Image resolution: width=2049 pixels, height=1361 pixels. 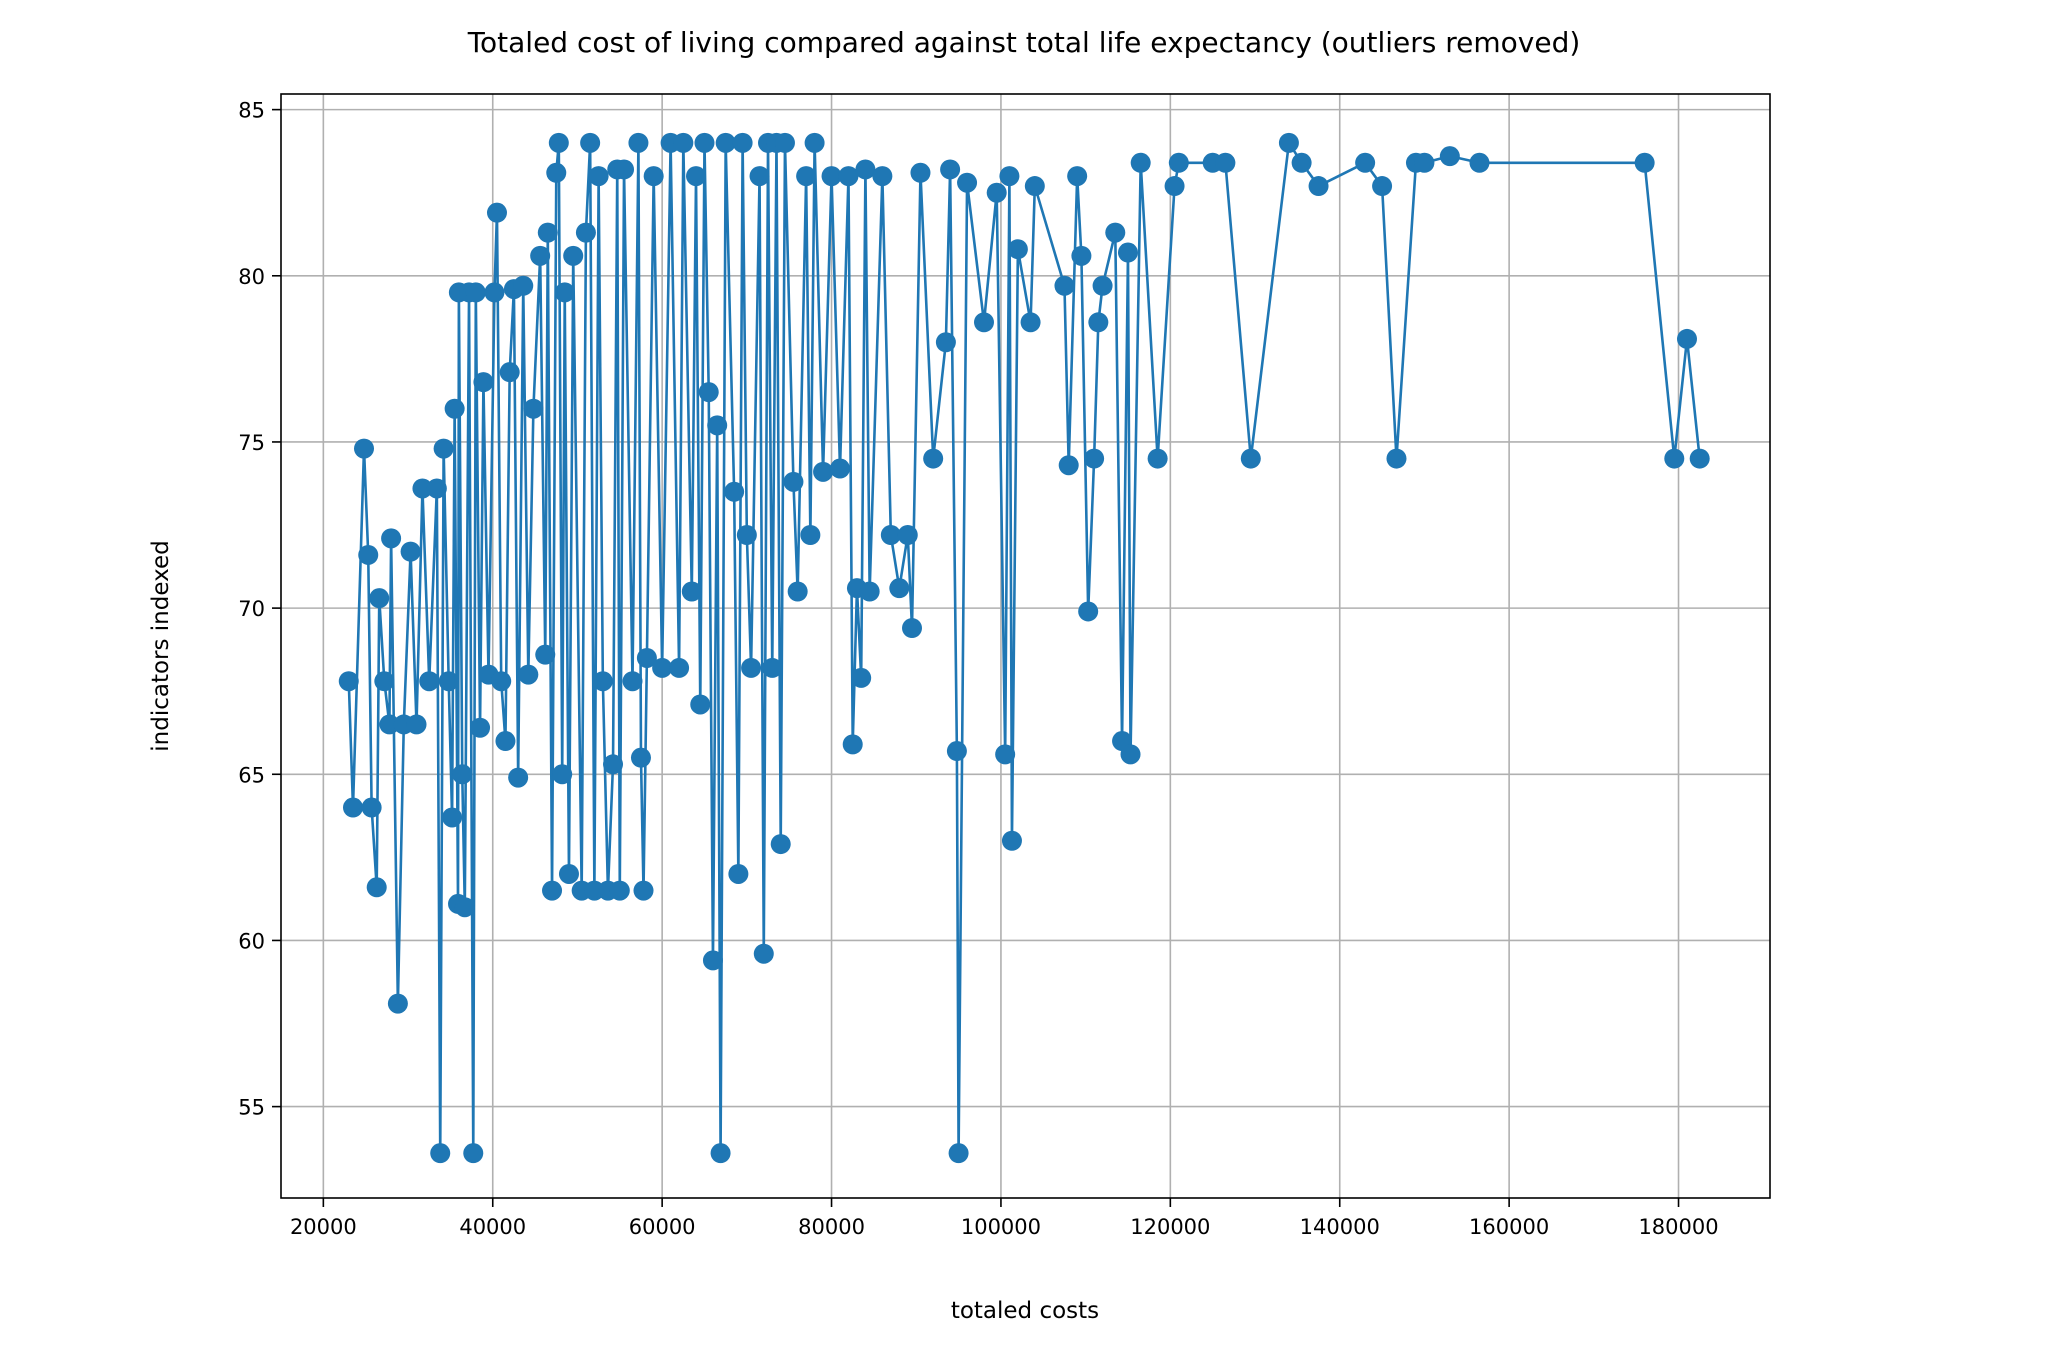 I want to click on y-tick-label: 75, so click(x=251, y=443).